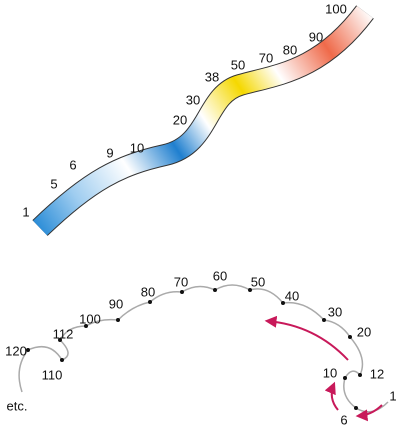  What do you see at coordinates (220, 275) in the screenshot?
I see `spiral-label: 60` at bounding box center [220, 275].